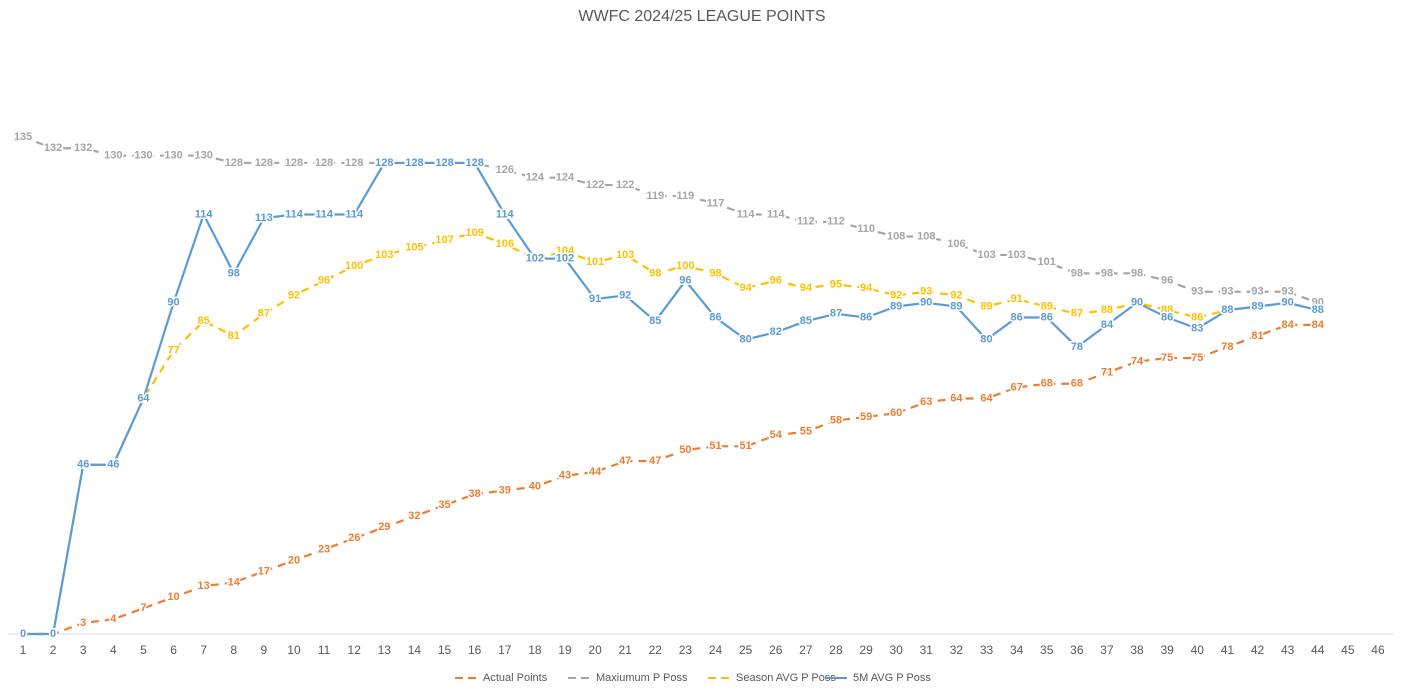 The width and height of the screenshot is (1403, 699). What do you see at coordinates (656, 650) in the screenshot?
I see `x-tick-label: 22` at bounding box center [656, 650].